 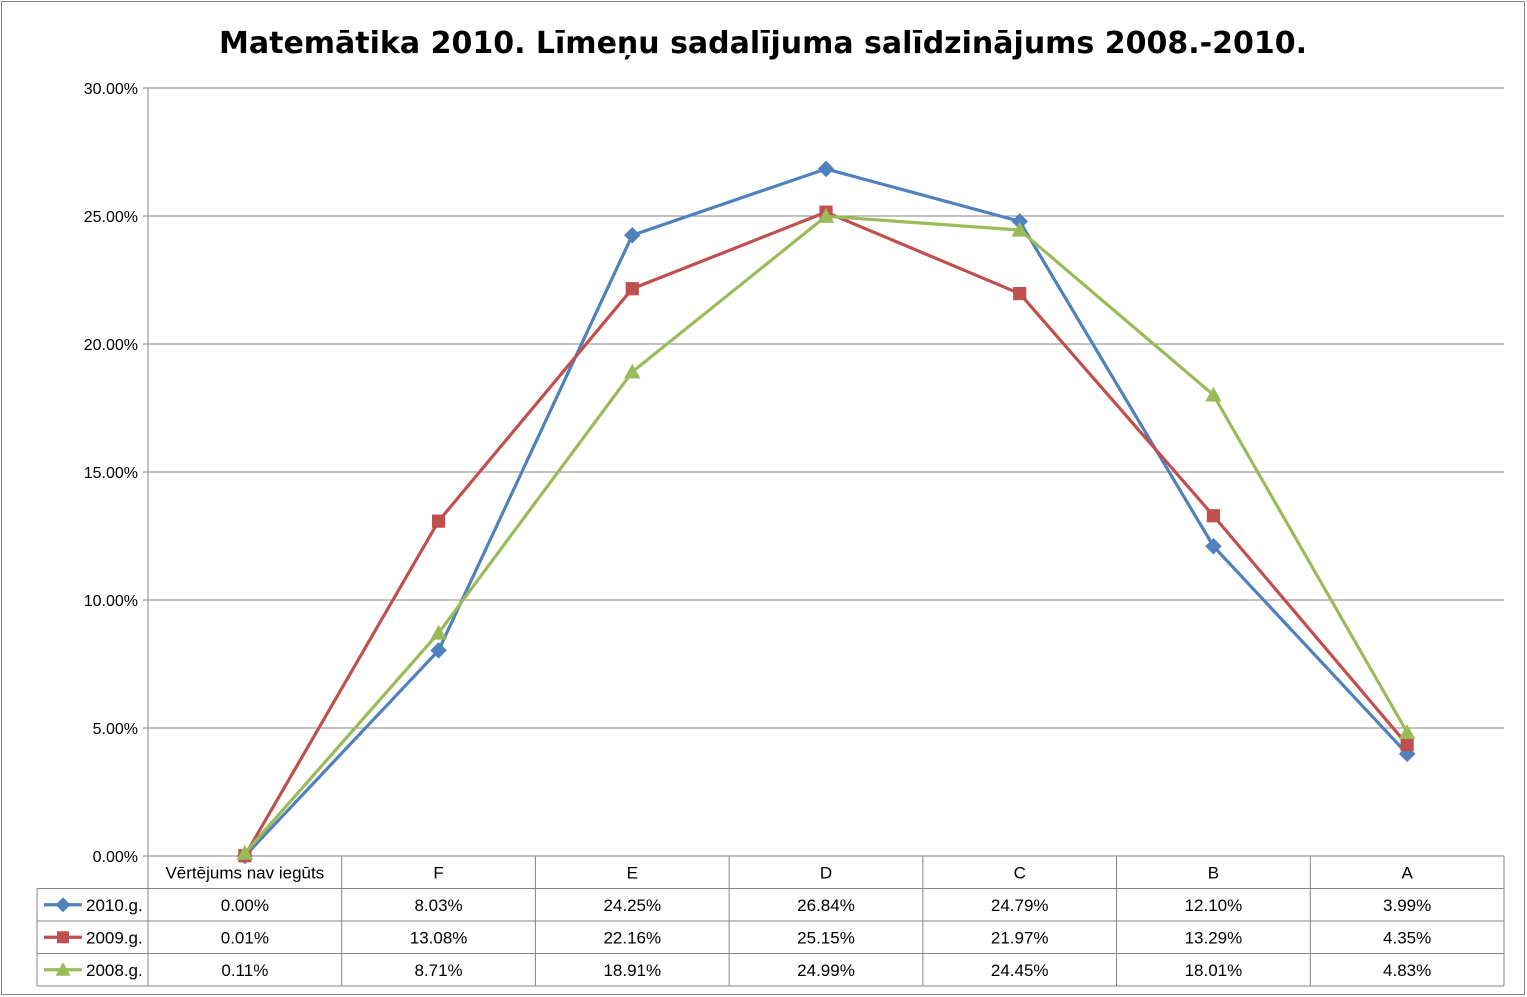 I want to click on table-cell: 0.11%, so click(x=244, y=970).